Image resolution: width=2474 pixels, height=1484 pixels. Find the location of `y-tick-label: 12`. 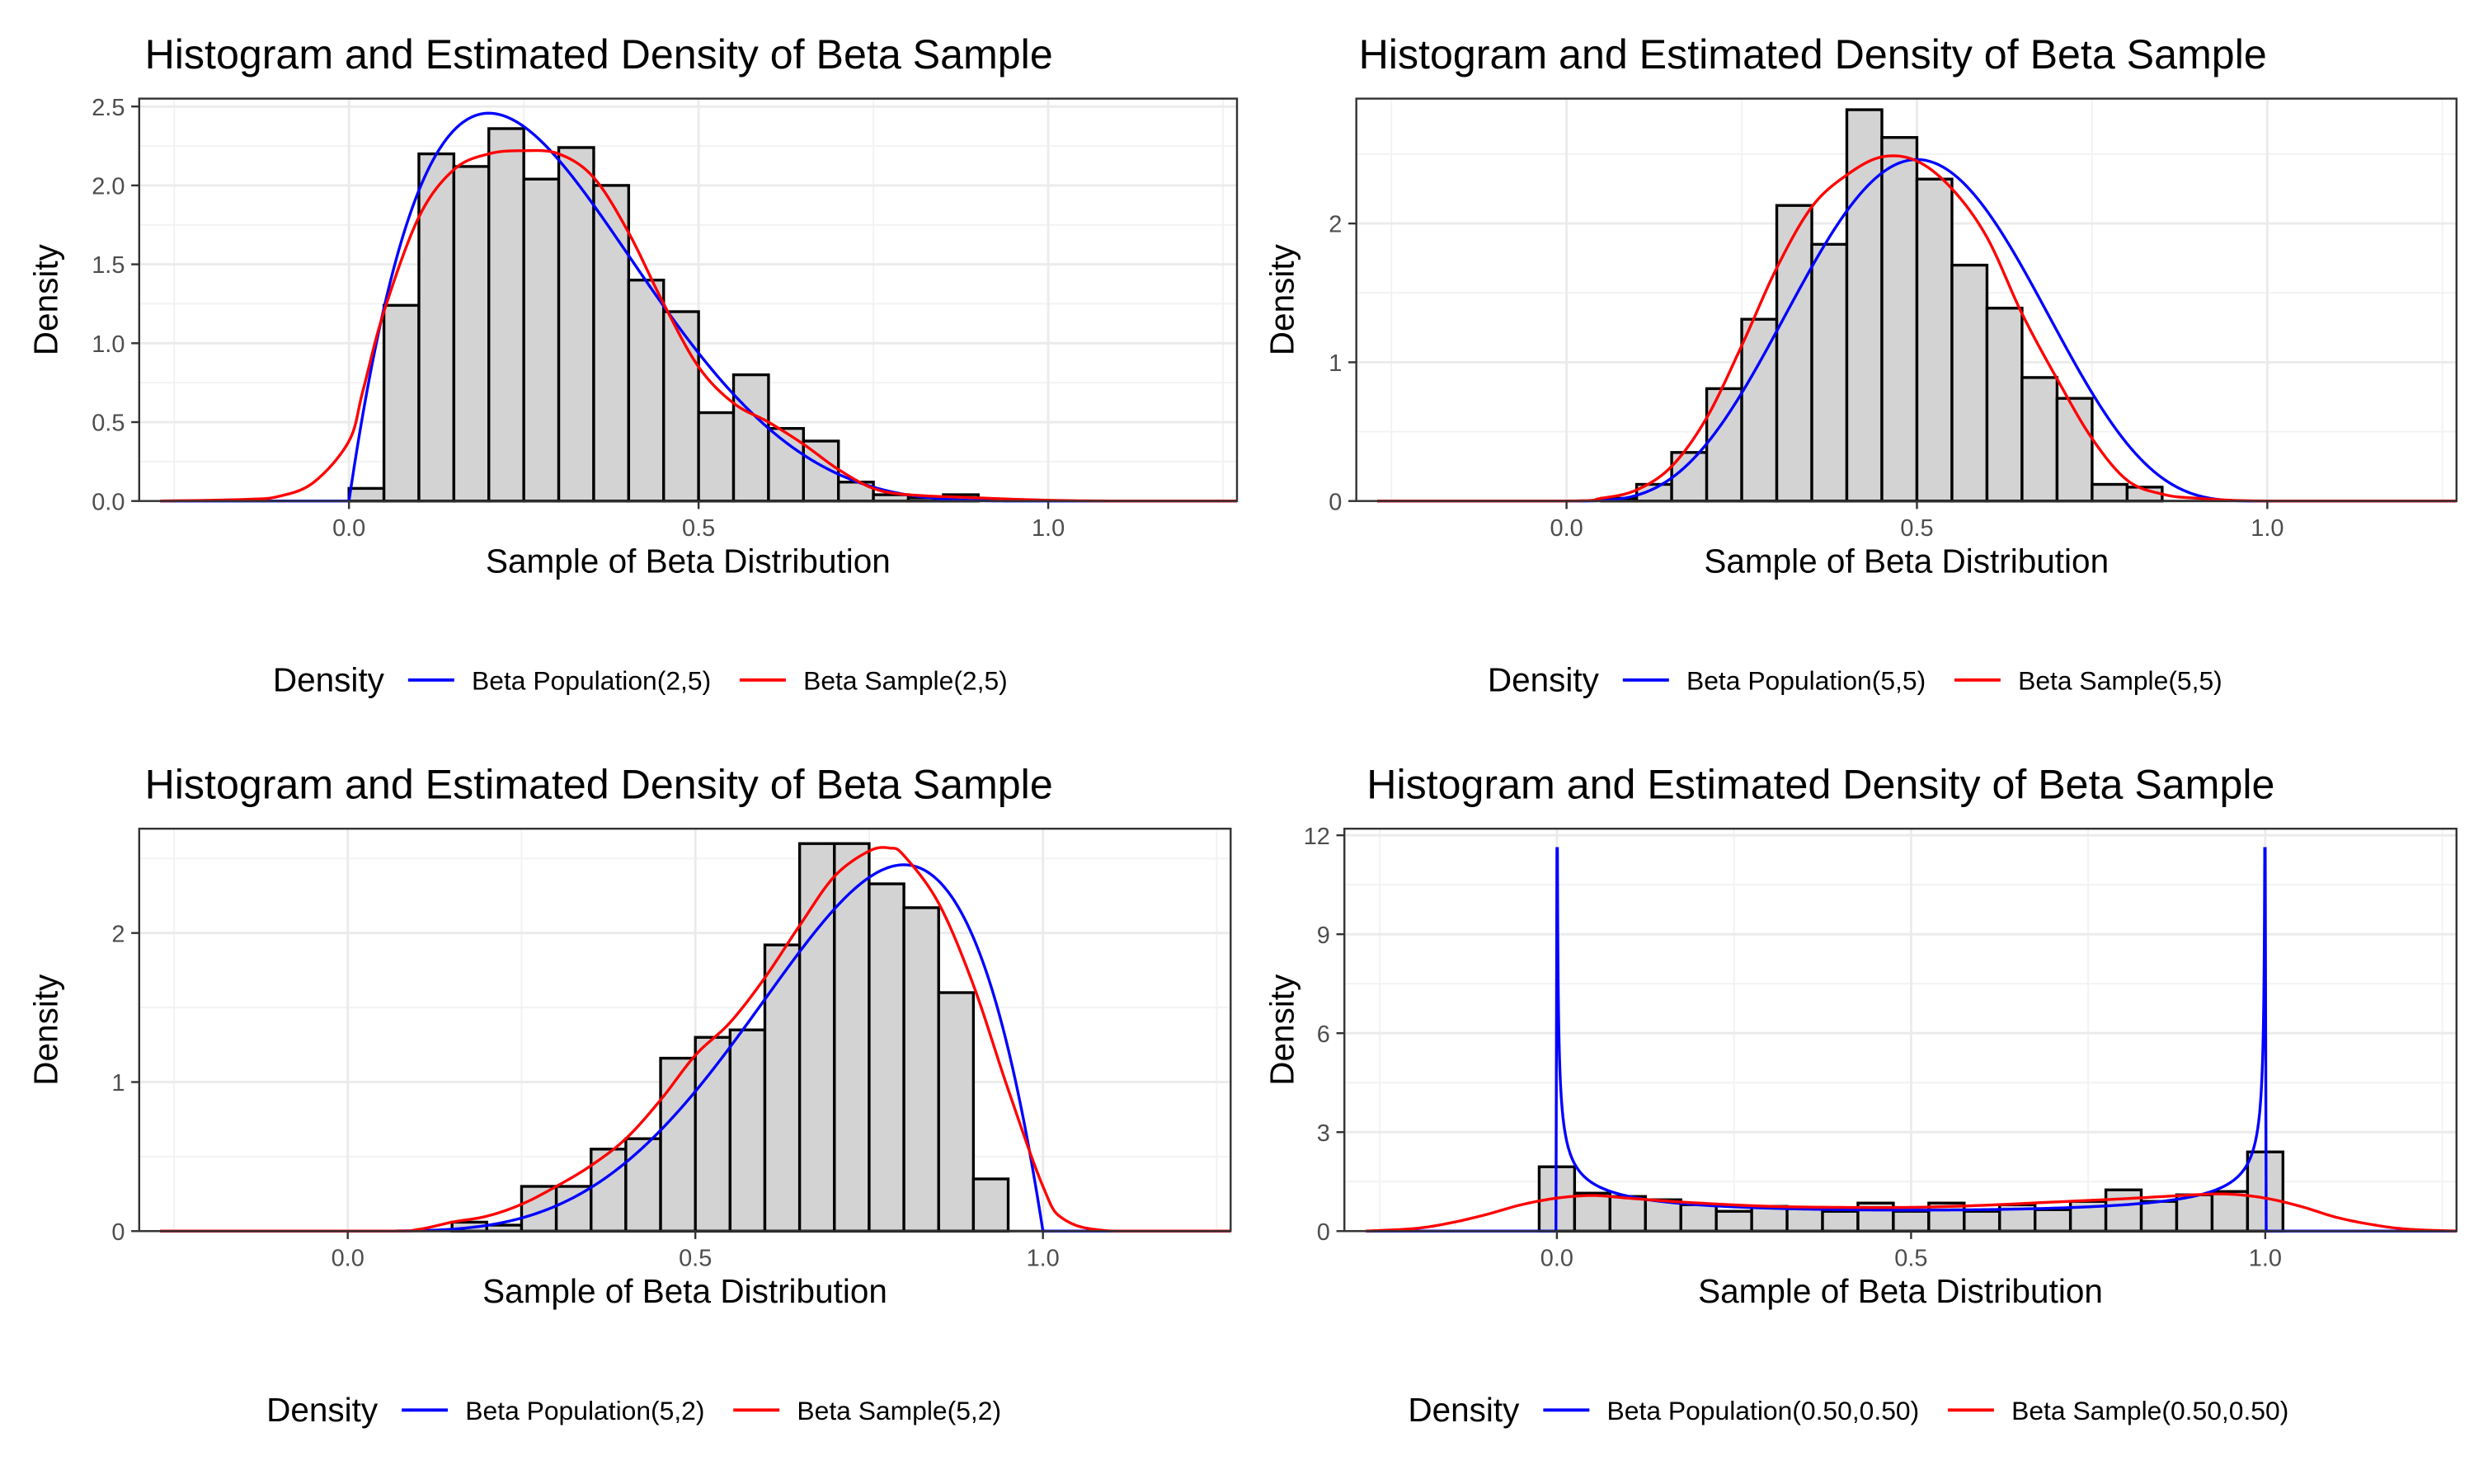

y-tick-label: 12 is located at coordinates (1317, 837).